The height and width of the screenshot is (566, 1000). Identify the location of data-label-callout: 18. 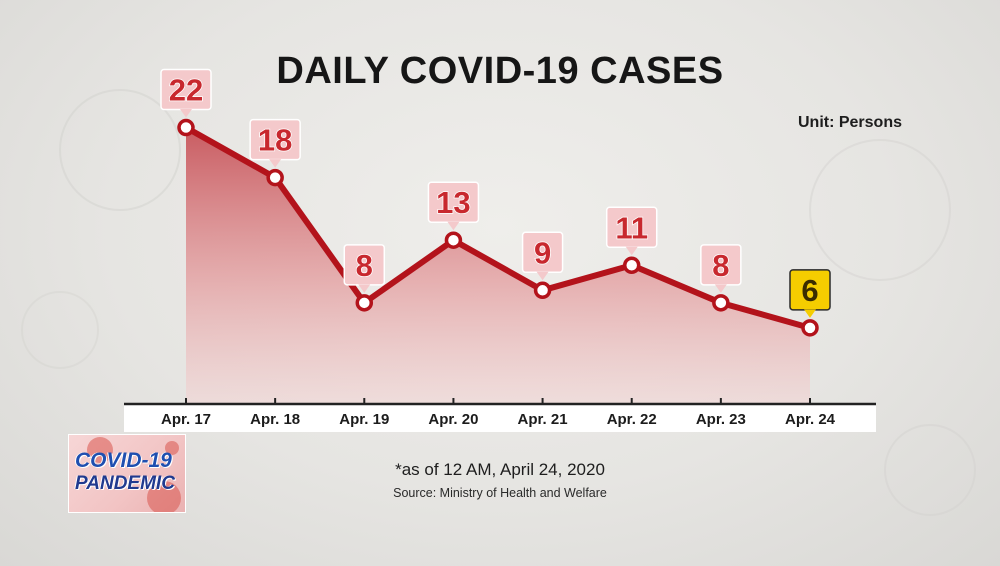
(275, 143).